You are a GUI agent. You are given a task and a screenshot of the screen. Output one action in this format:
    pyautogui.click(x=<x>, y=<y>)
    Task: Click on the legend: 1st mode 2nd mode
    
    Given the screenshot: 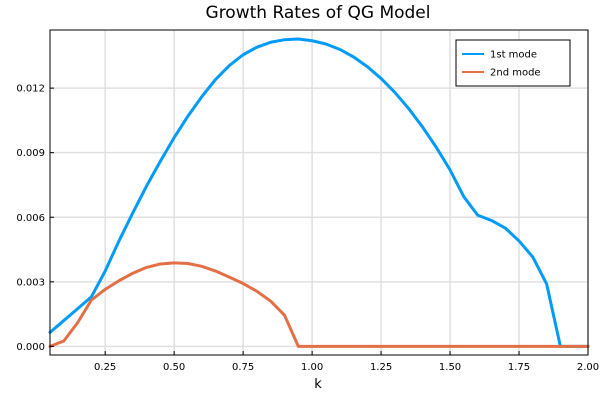 What is the action you would take?
    pyautogui.click(x=513, y=63)
    